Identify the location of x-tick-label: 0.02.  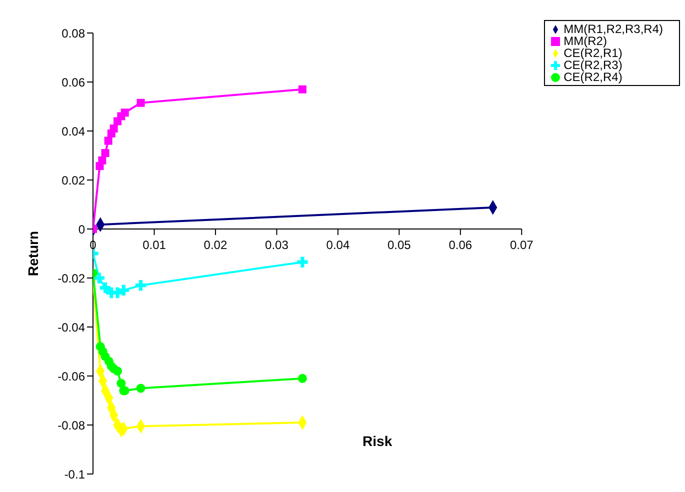
(216, 245).